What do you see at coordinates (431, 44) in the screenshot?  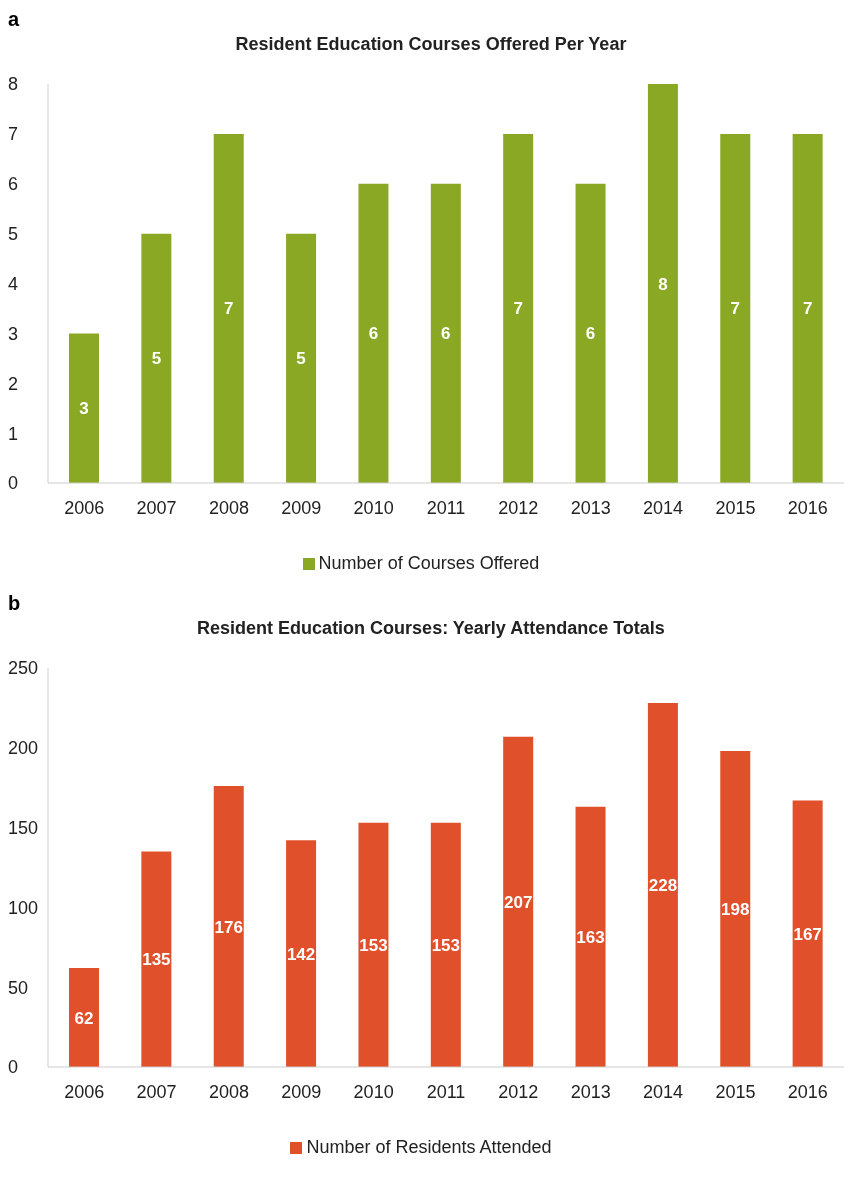 I see `chart-title: Resident Education Courses Offered Per Year` at bounding box center [431, 44].